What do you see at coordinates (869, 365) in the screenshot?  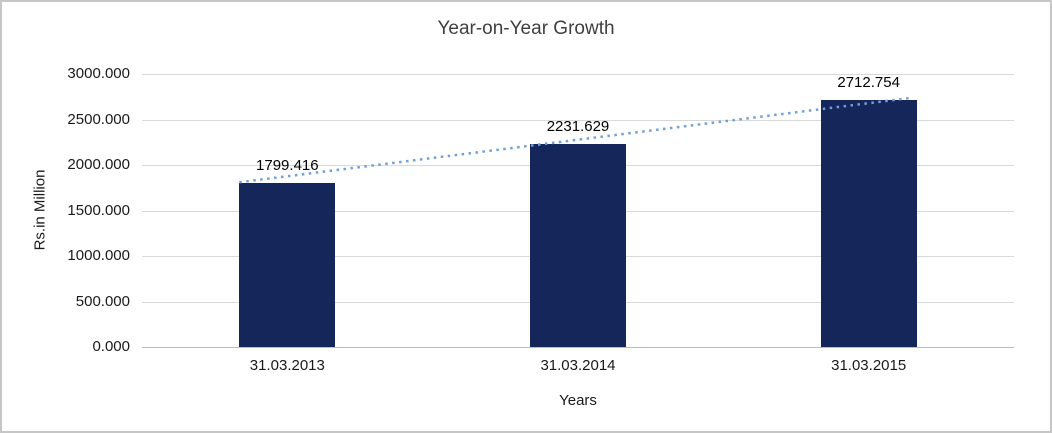 I see `x-tick-label: 31.03.2015` at bounding box center [869, 365].